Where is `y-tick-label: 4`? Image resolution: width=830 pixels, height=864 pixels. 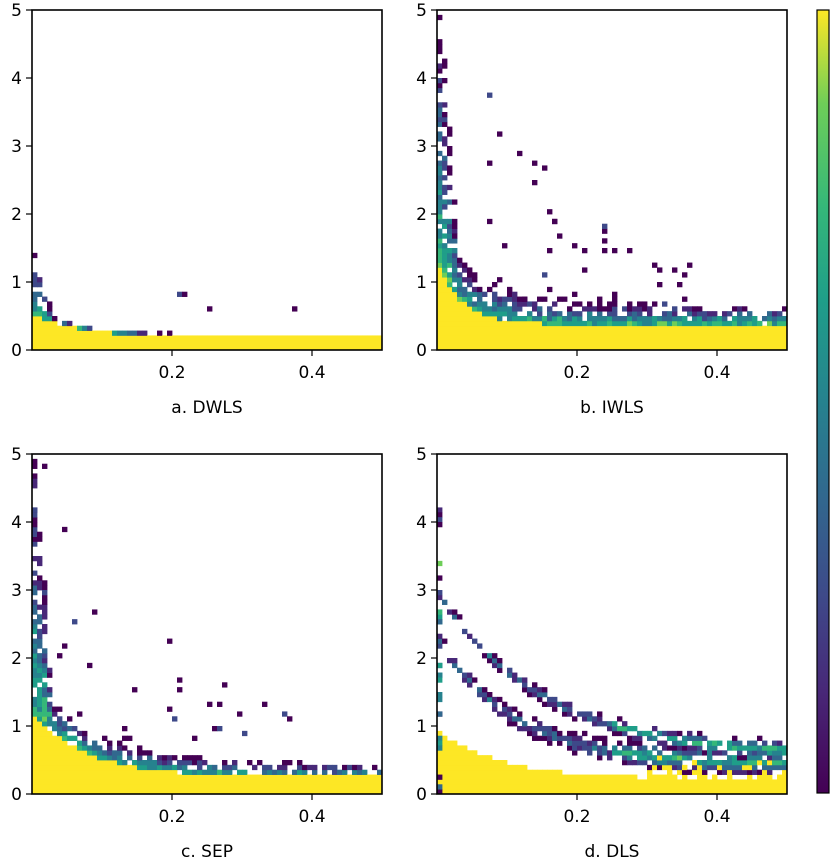 y-tick-label: 4 is located at coordinates (16, 523).